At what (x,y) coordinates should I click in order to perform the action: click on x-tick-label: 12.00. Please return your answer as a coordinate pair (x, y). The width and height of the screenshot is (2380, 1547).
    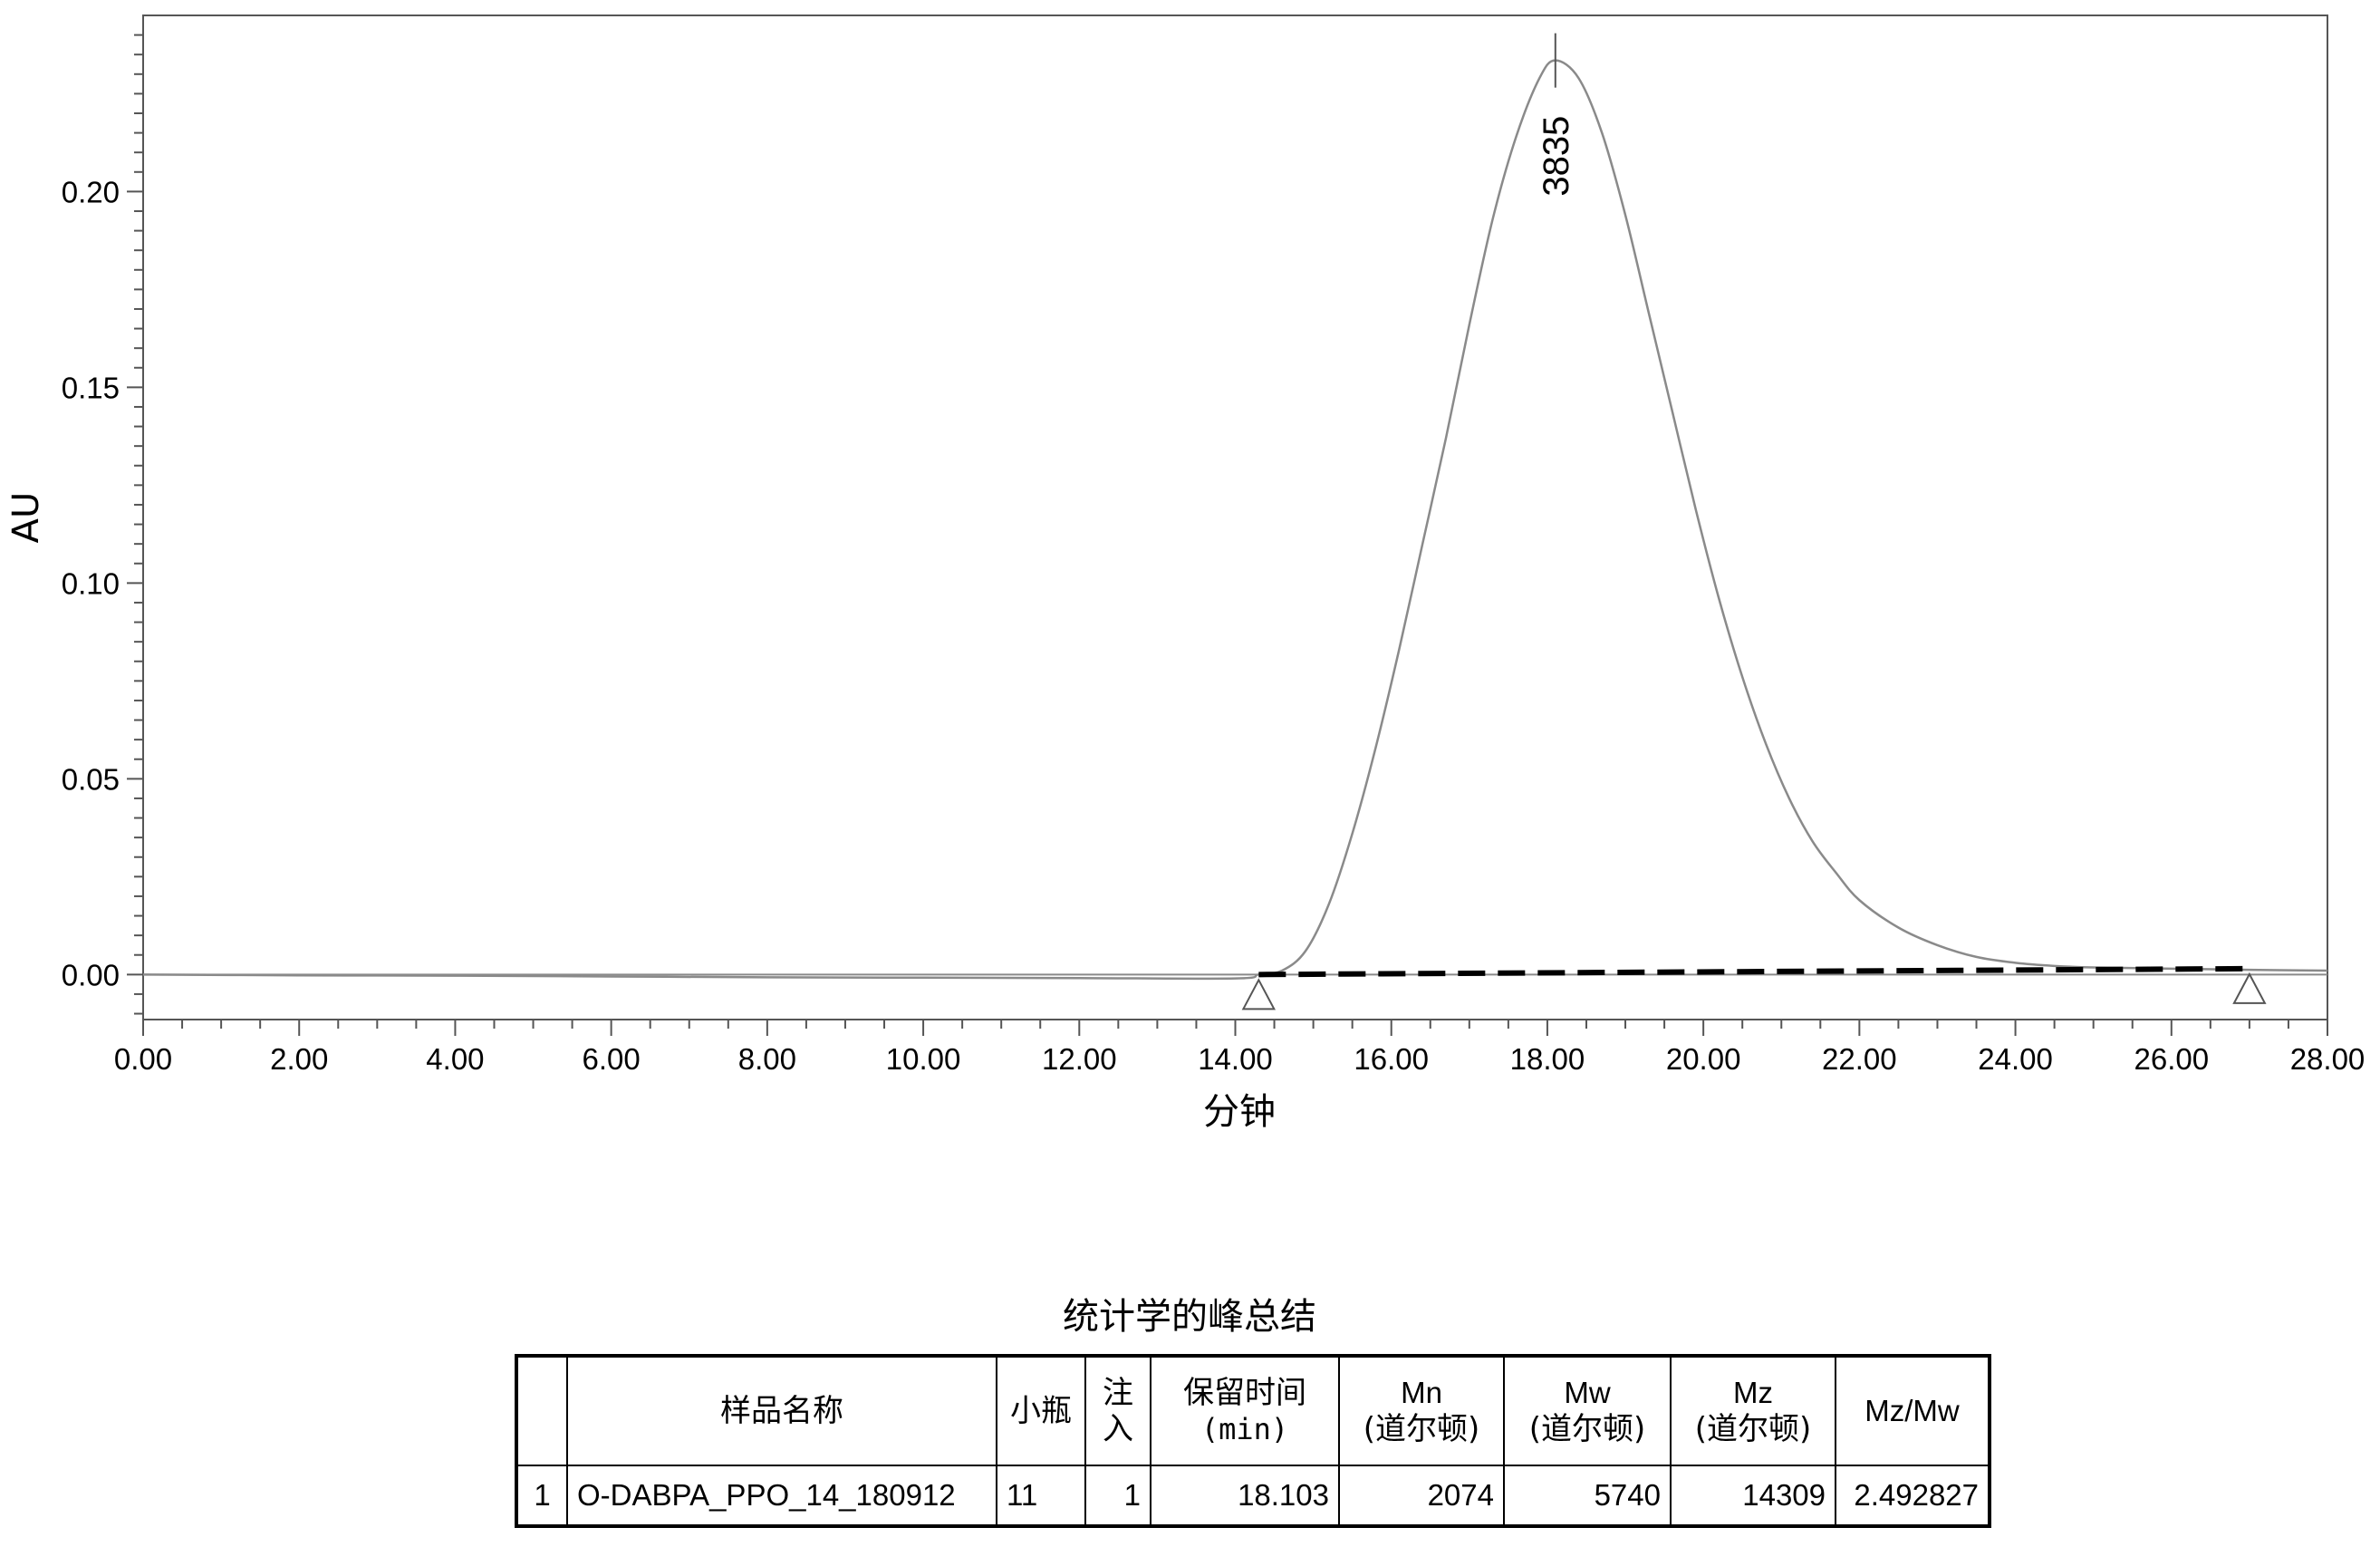
    Looking at the image, I should click on (1079, 1059).